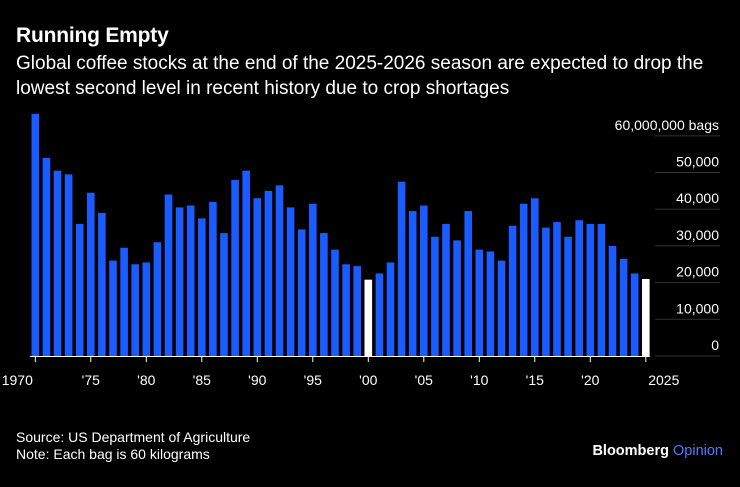  I want to click on bar-1985, so click(202, 287).